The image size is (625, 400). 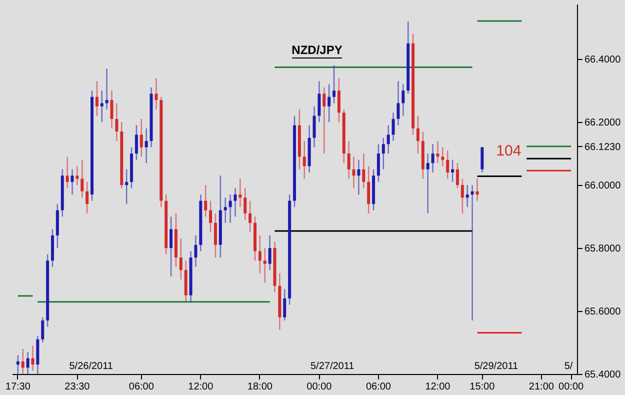 I want to click on annotation: 104, so click(x=509, y=151).